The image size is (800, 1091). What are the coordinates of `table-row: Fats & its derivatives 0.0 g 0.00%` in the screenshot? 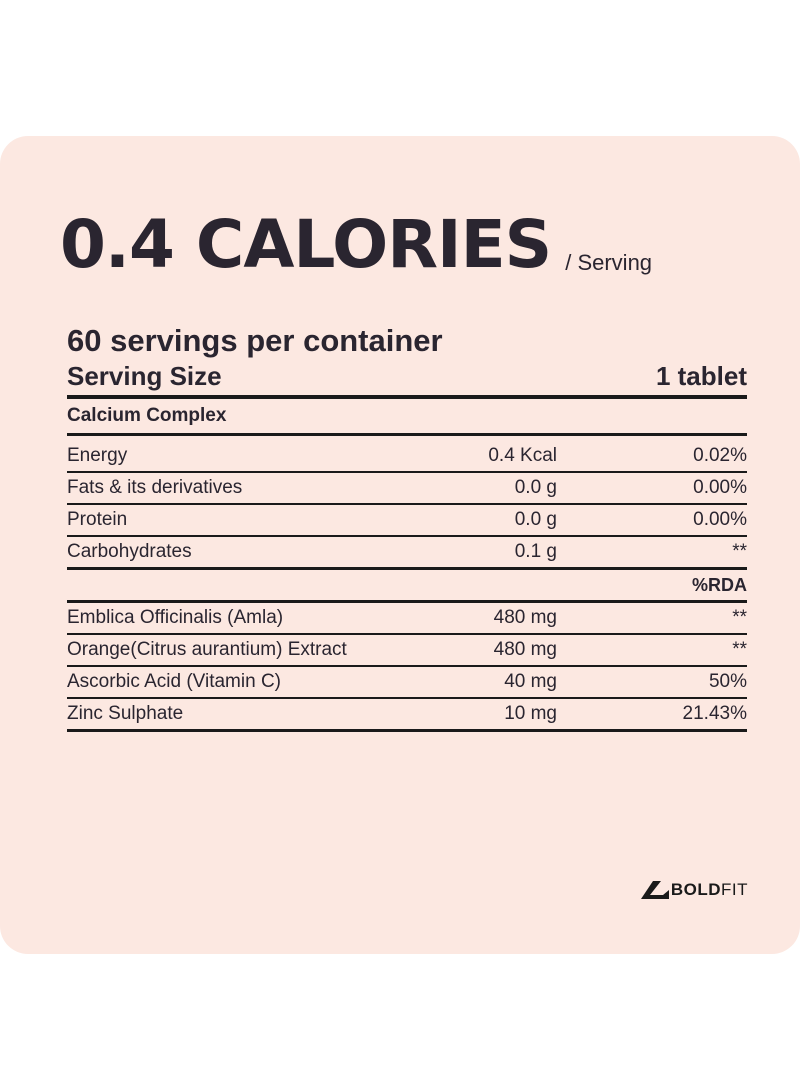 It's located at (407, 489).